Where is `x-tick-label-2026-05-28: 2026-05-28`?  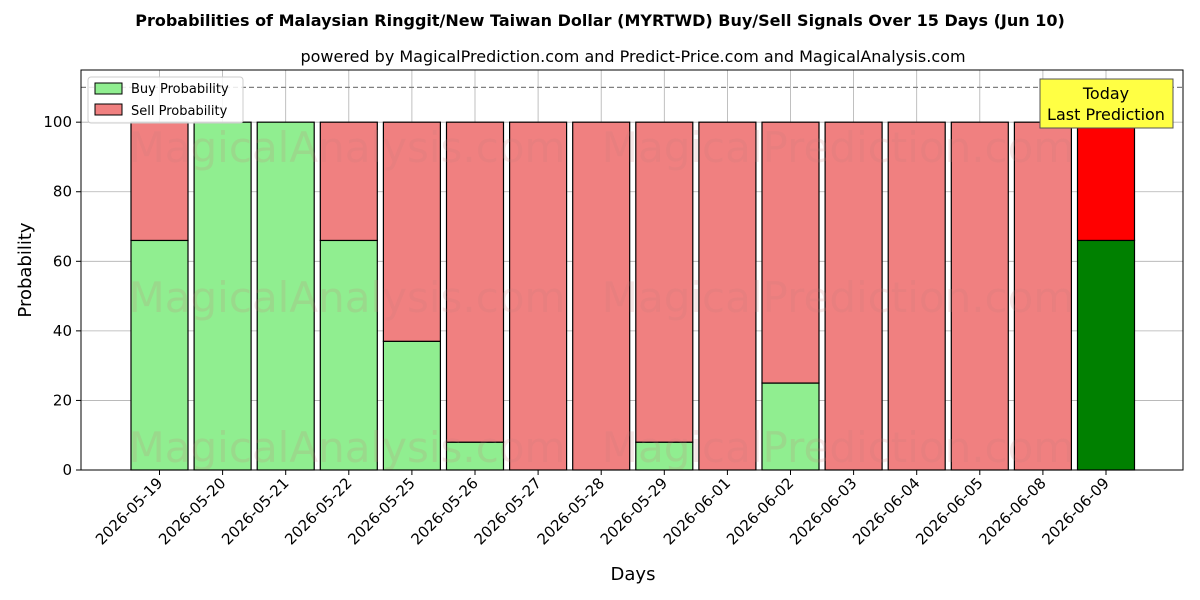 x-tick-label-2026-05-28: 2026-05-28 is located at coordinates (571, 511).